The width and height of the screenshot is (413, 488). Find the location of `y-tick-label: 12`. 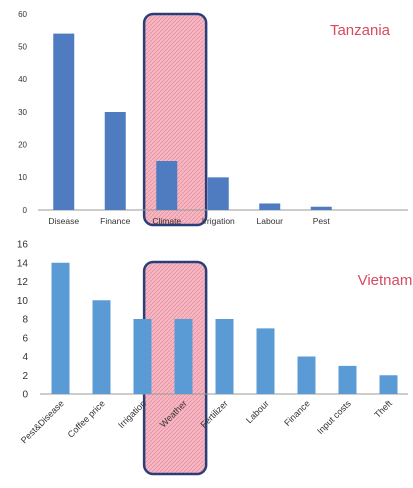

y-tick-label: 12 is located at coordinates (23, 282).